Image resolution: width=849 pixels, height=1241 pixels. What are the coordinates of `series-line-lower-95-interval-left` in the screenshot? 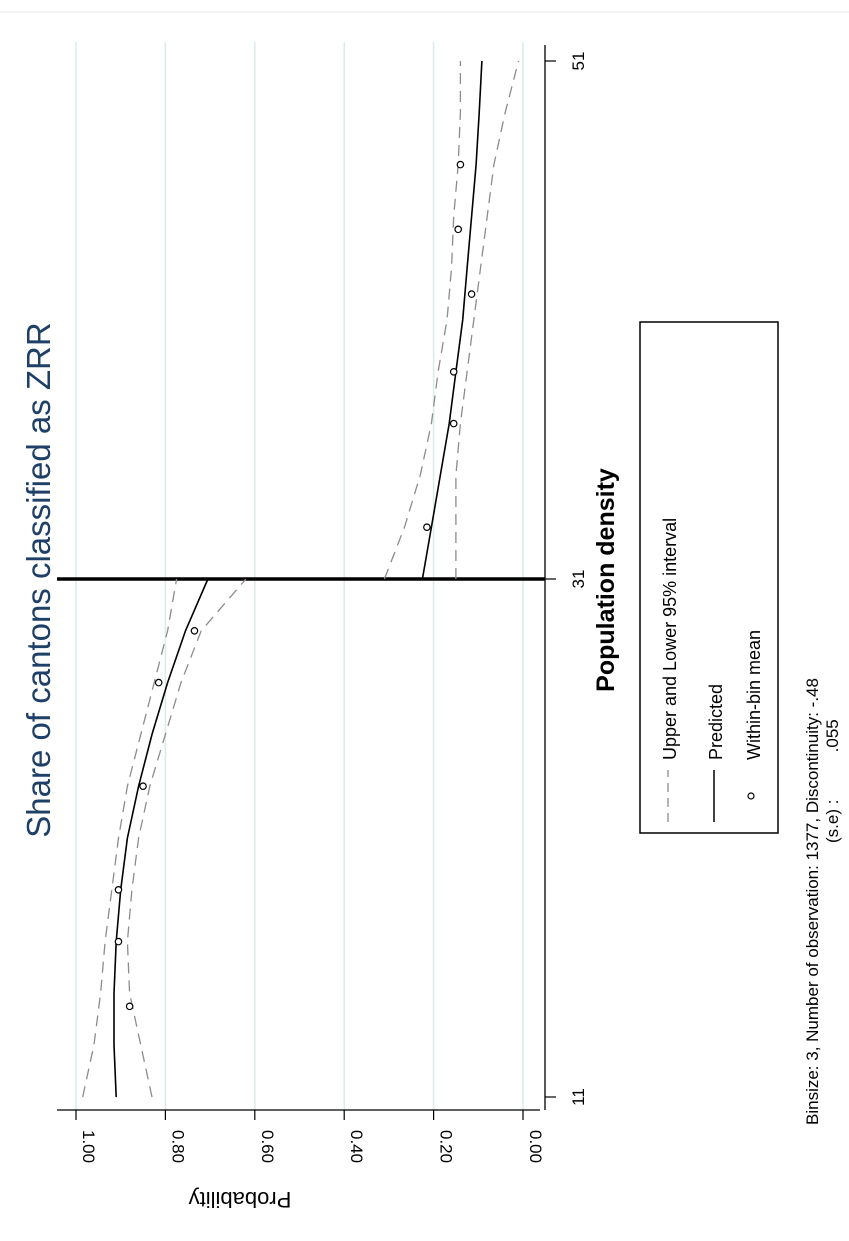 It's located at (186, 838).